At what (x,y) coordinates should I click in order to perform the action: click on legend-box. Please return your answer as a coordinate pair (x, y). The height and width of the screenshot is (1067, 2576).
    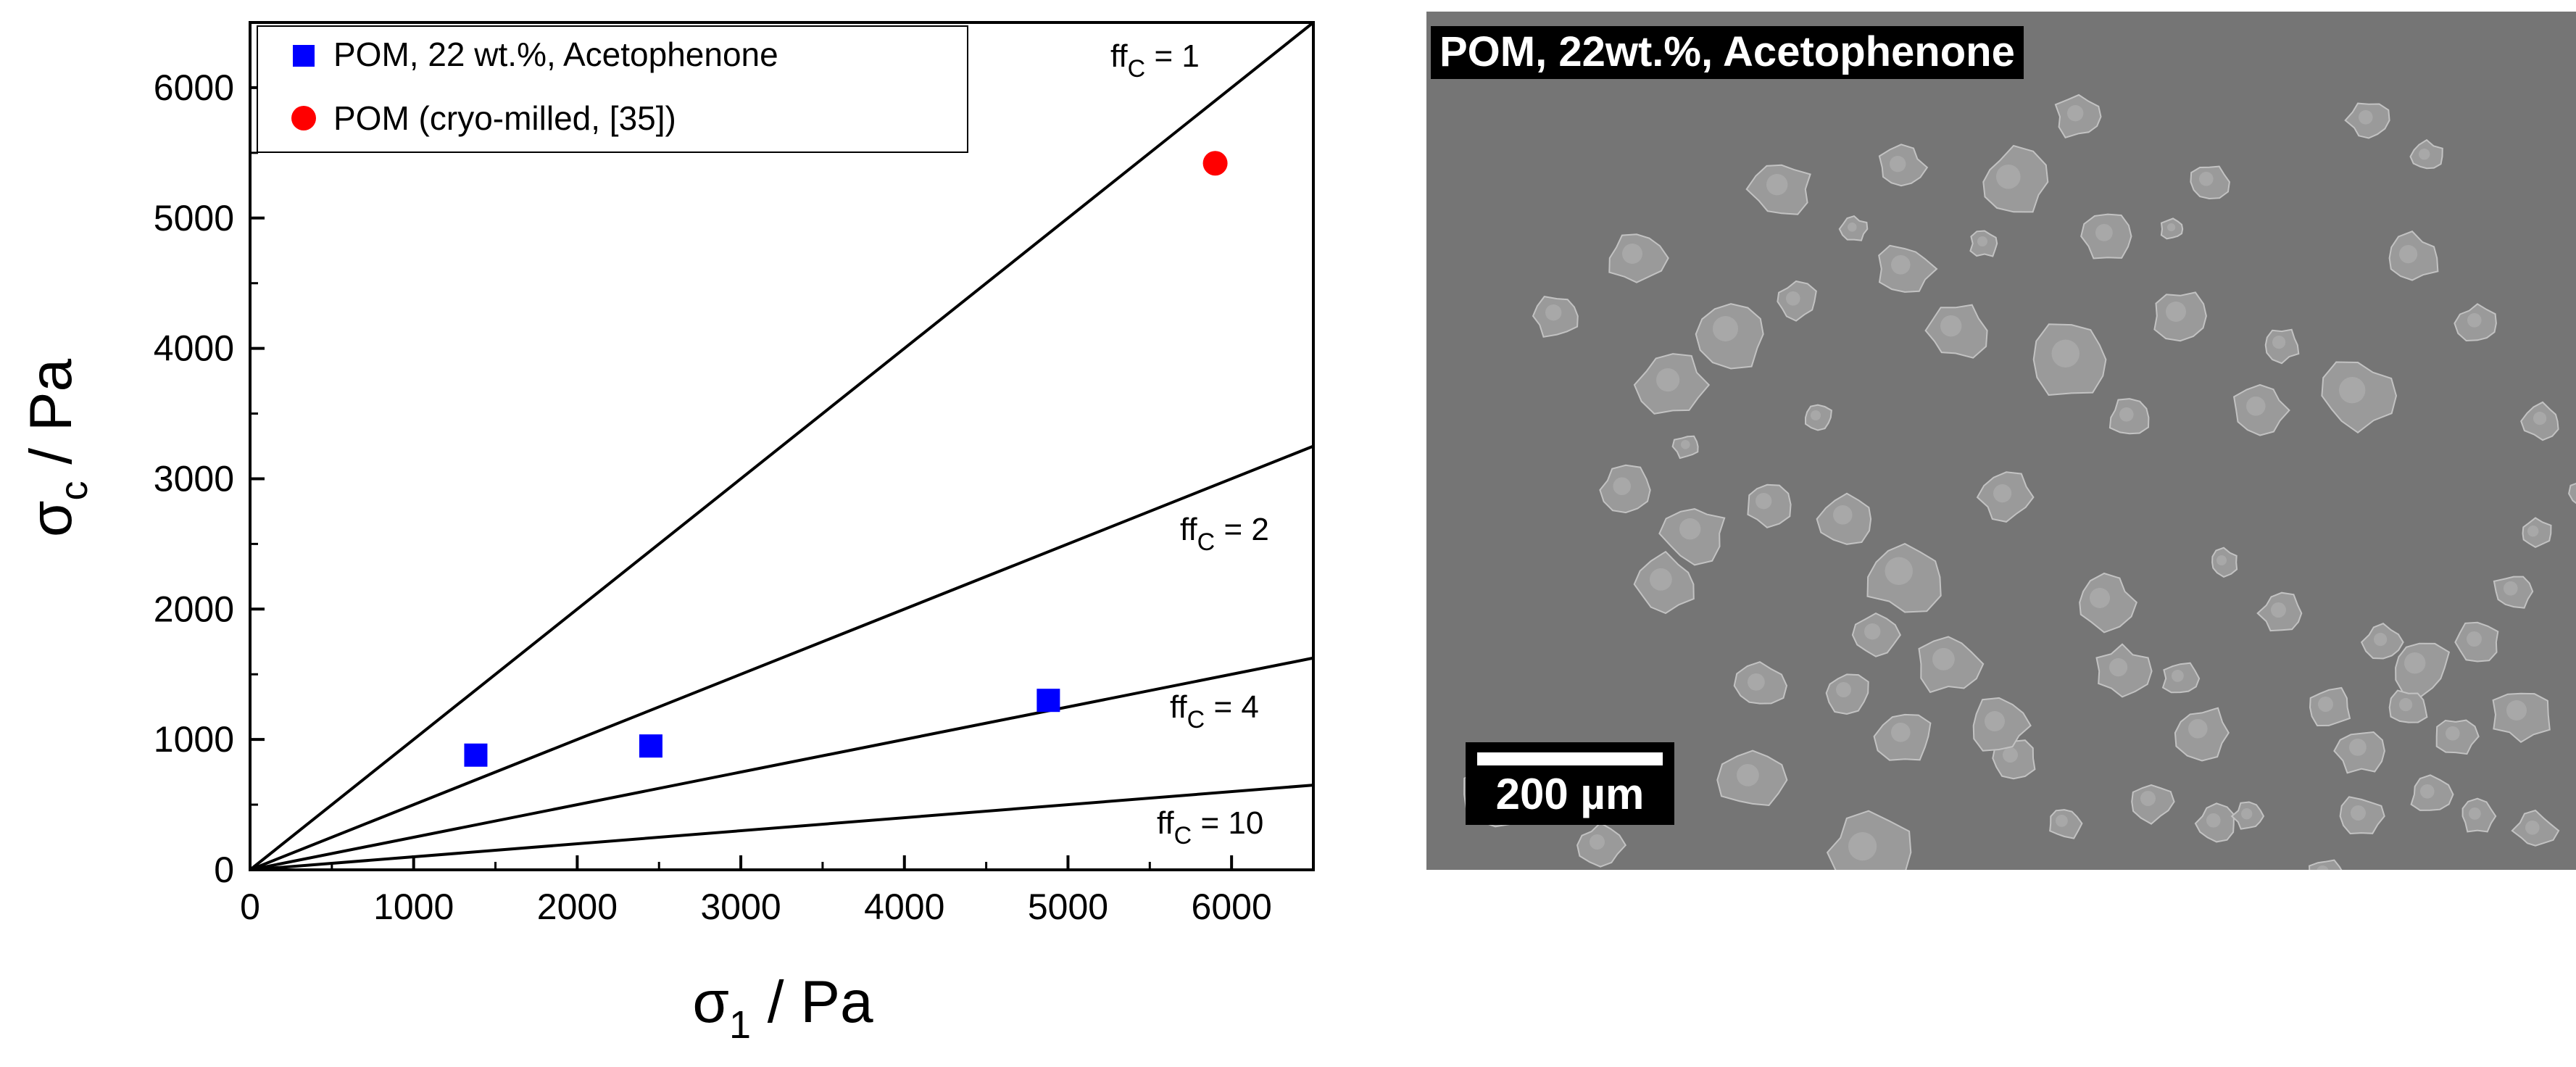
    Looking at the image, I should click on (612, 89).